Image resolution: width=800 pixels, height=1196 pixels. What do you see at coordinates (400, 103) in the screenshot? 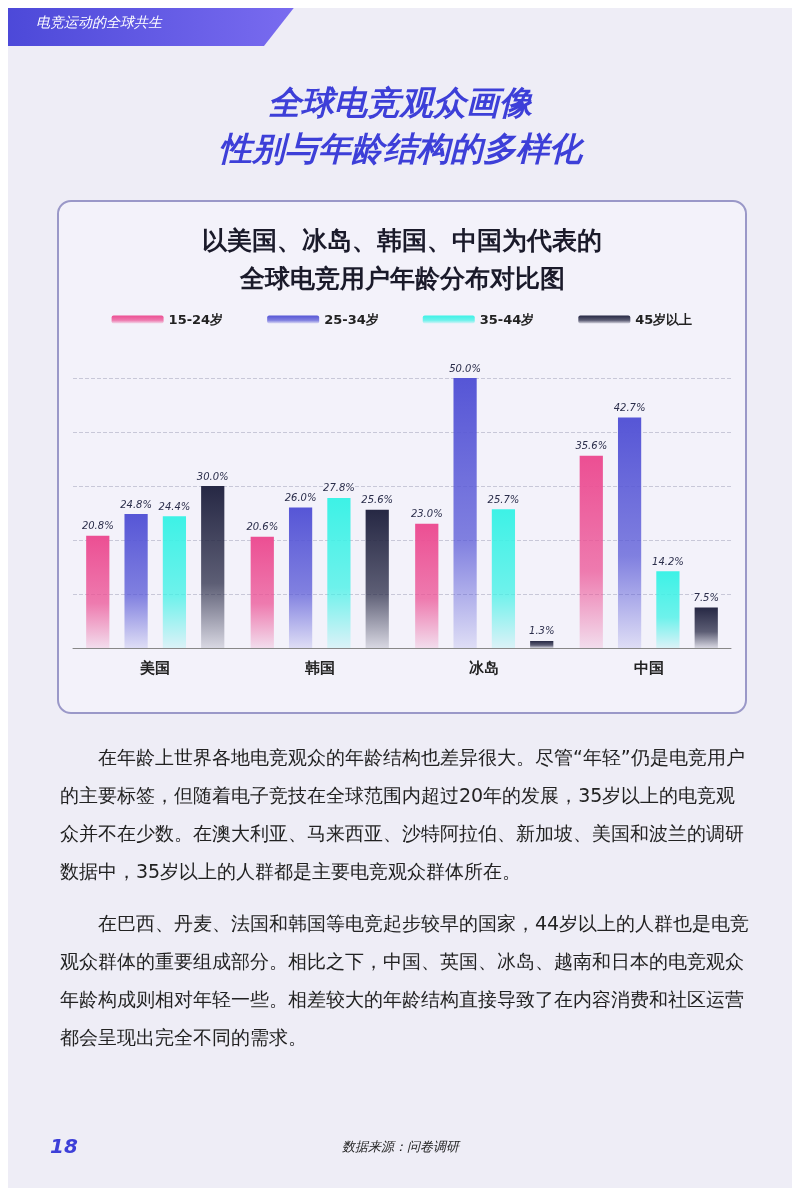
I see `chart-title: 全球电竞观众画像` at bounding box center [400, 103].